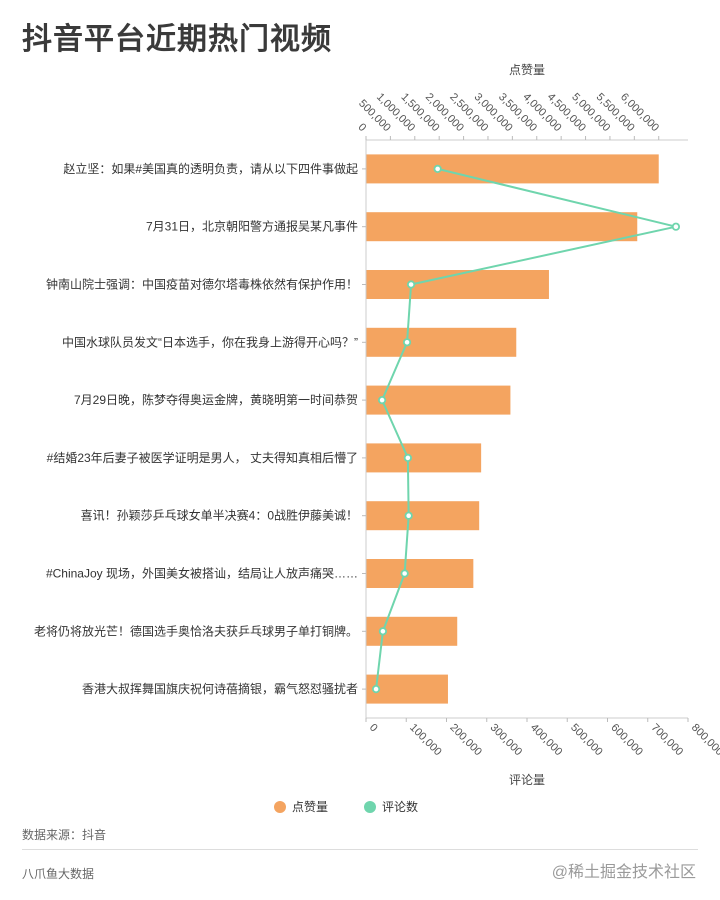 The image size is (720, 900). I want to click on legend-label: 评论数, so click(400, 806).